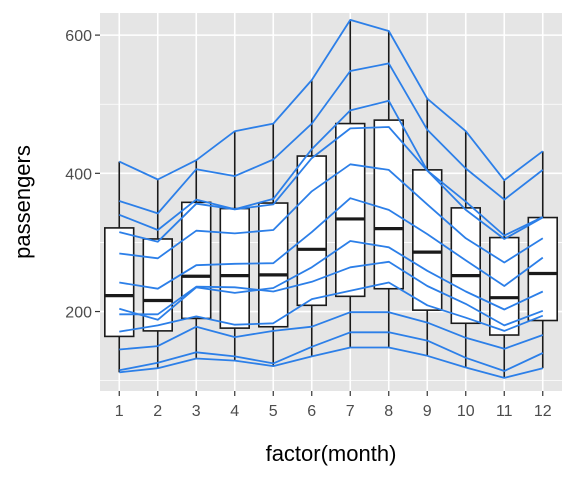  Describe the element at coordinates (119, 411) in the screenshot. I see `x-tick-label: 1` at that location.